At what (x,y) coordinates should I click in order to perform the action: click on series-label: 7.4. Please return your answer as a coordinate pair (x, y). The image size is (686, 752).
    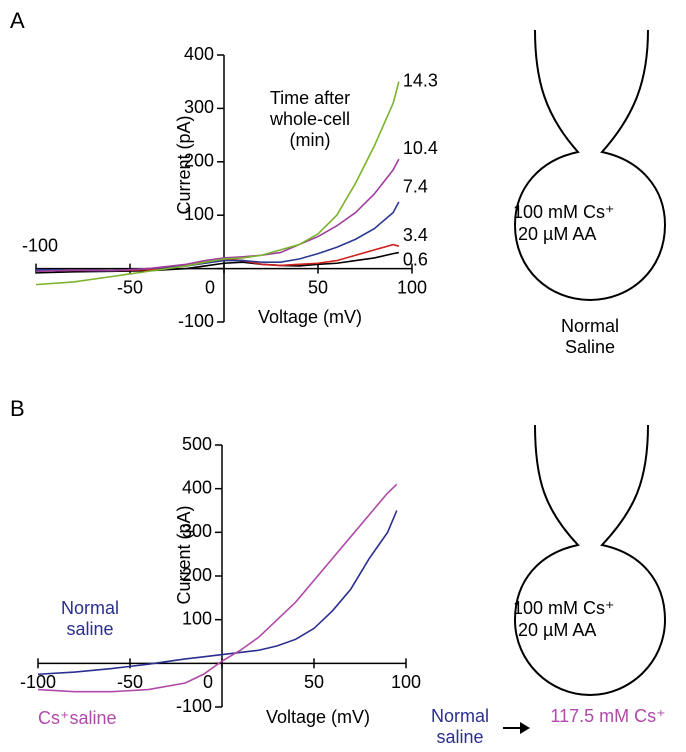
    Looking at the image, I should click on (415, 187).